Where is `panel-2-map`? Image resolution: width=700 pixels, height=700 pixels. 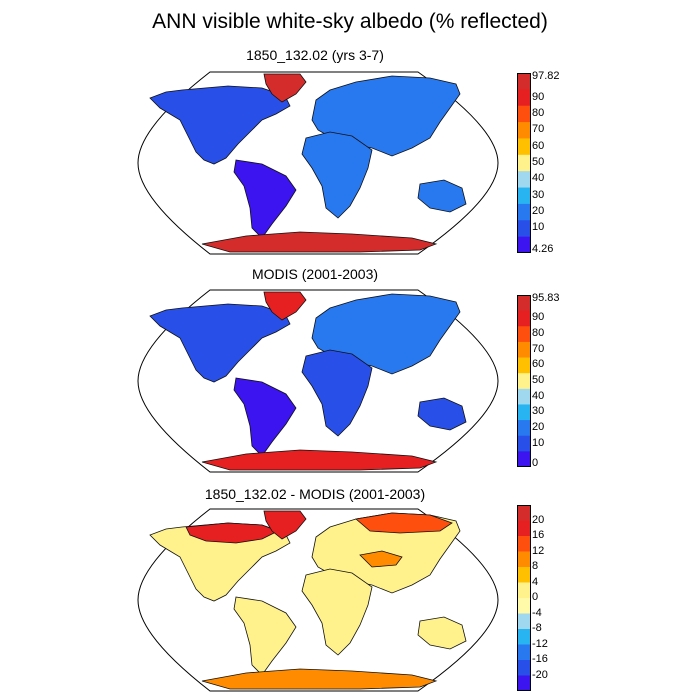 panel-2-map is located at coordinates (318, 381).